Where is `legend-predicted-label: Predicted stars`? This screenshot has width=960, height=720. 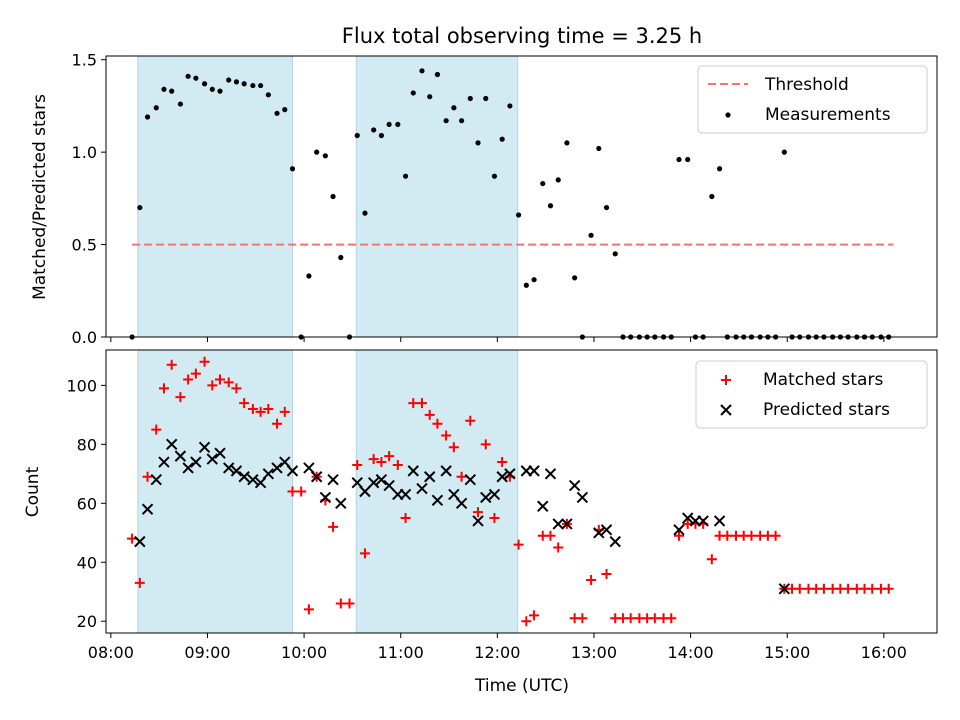
legend-predicted-label: Predicted stars is located at coordinates (826, 410).